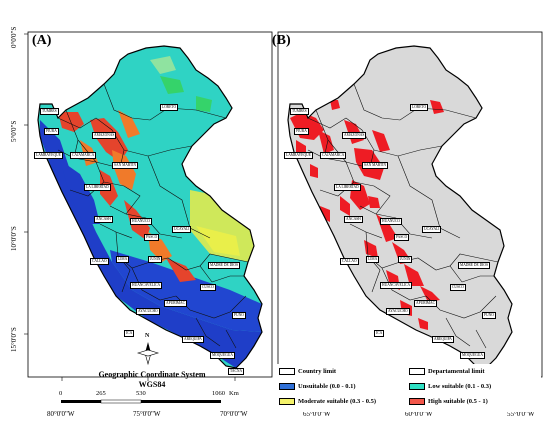 The width and height of the screenshot is (550, 431). What do you see at coordinates (141, 401) in the screenshot?
I see `scale-bar` at bounding box center [141, 401].